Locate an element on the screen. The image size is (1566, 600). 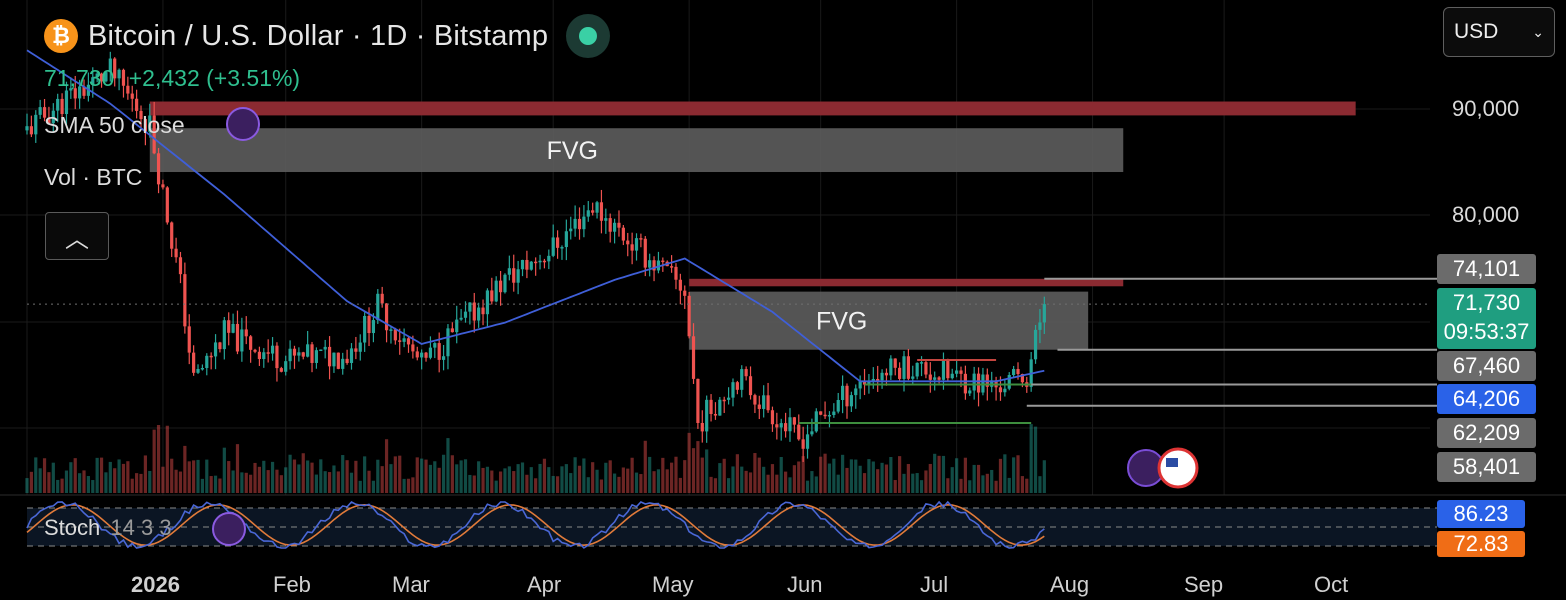
stoch-k-badge: 86.23 is located at coordinates (1481, 514).